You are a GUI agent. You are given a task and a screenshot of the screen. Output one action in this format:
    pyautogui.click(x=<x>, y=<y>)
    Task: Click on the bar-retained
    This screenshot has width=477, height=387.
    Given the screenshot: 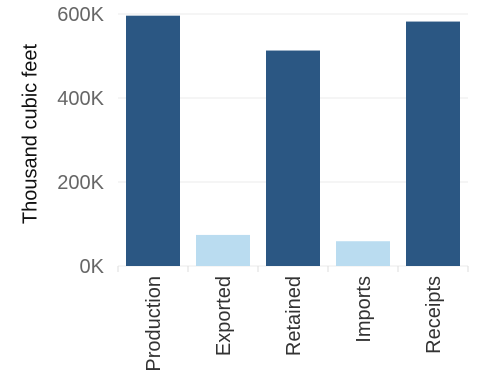 What is the action you would take?
    pyautogui.click(x=293, y=158)
    